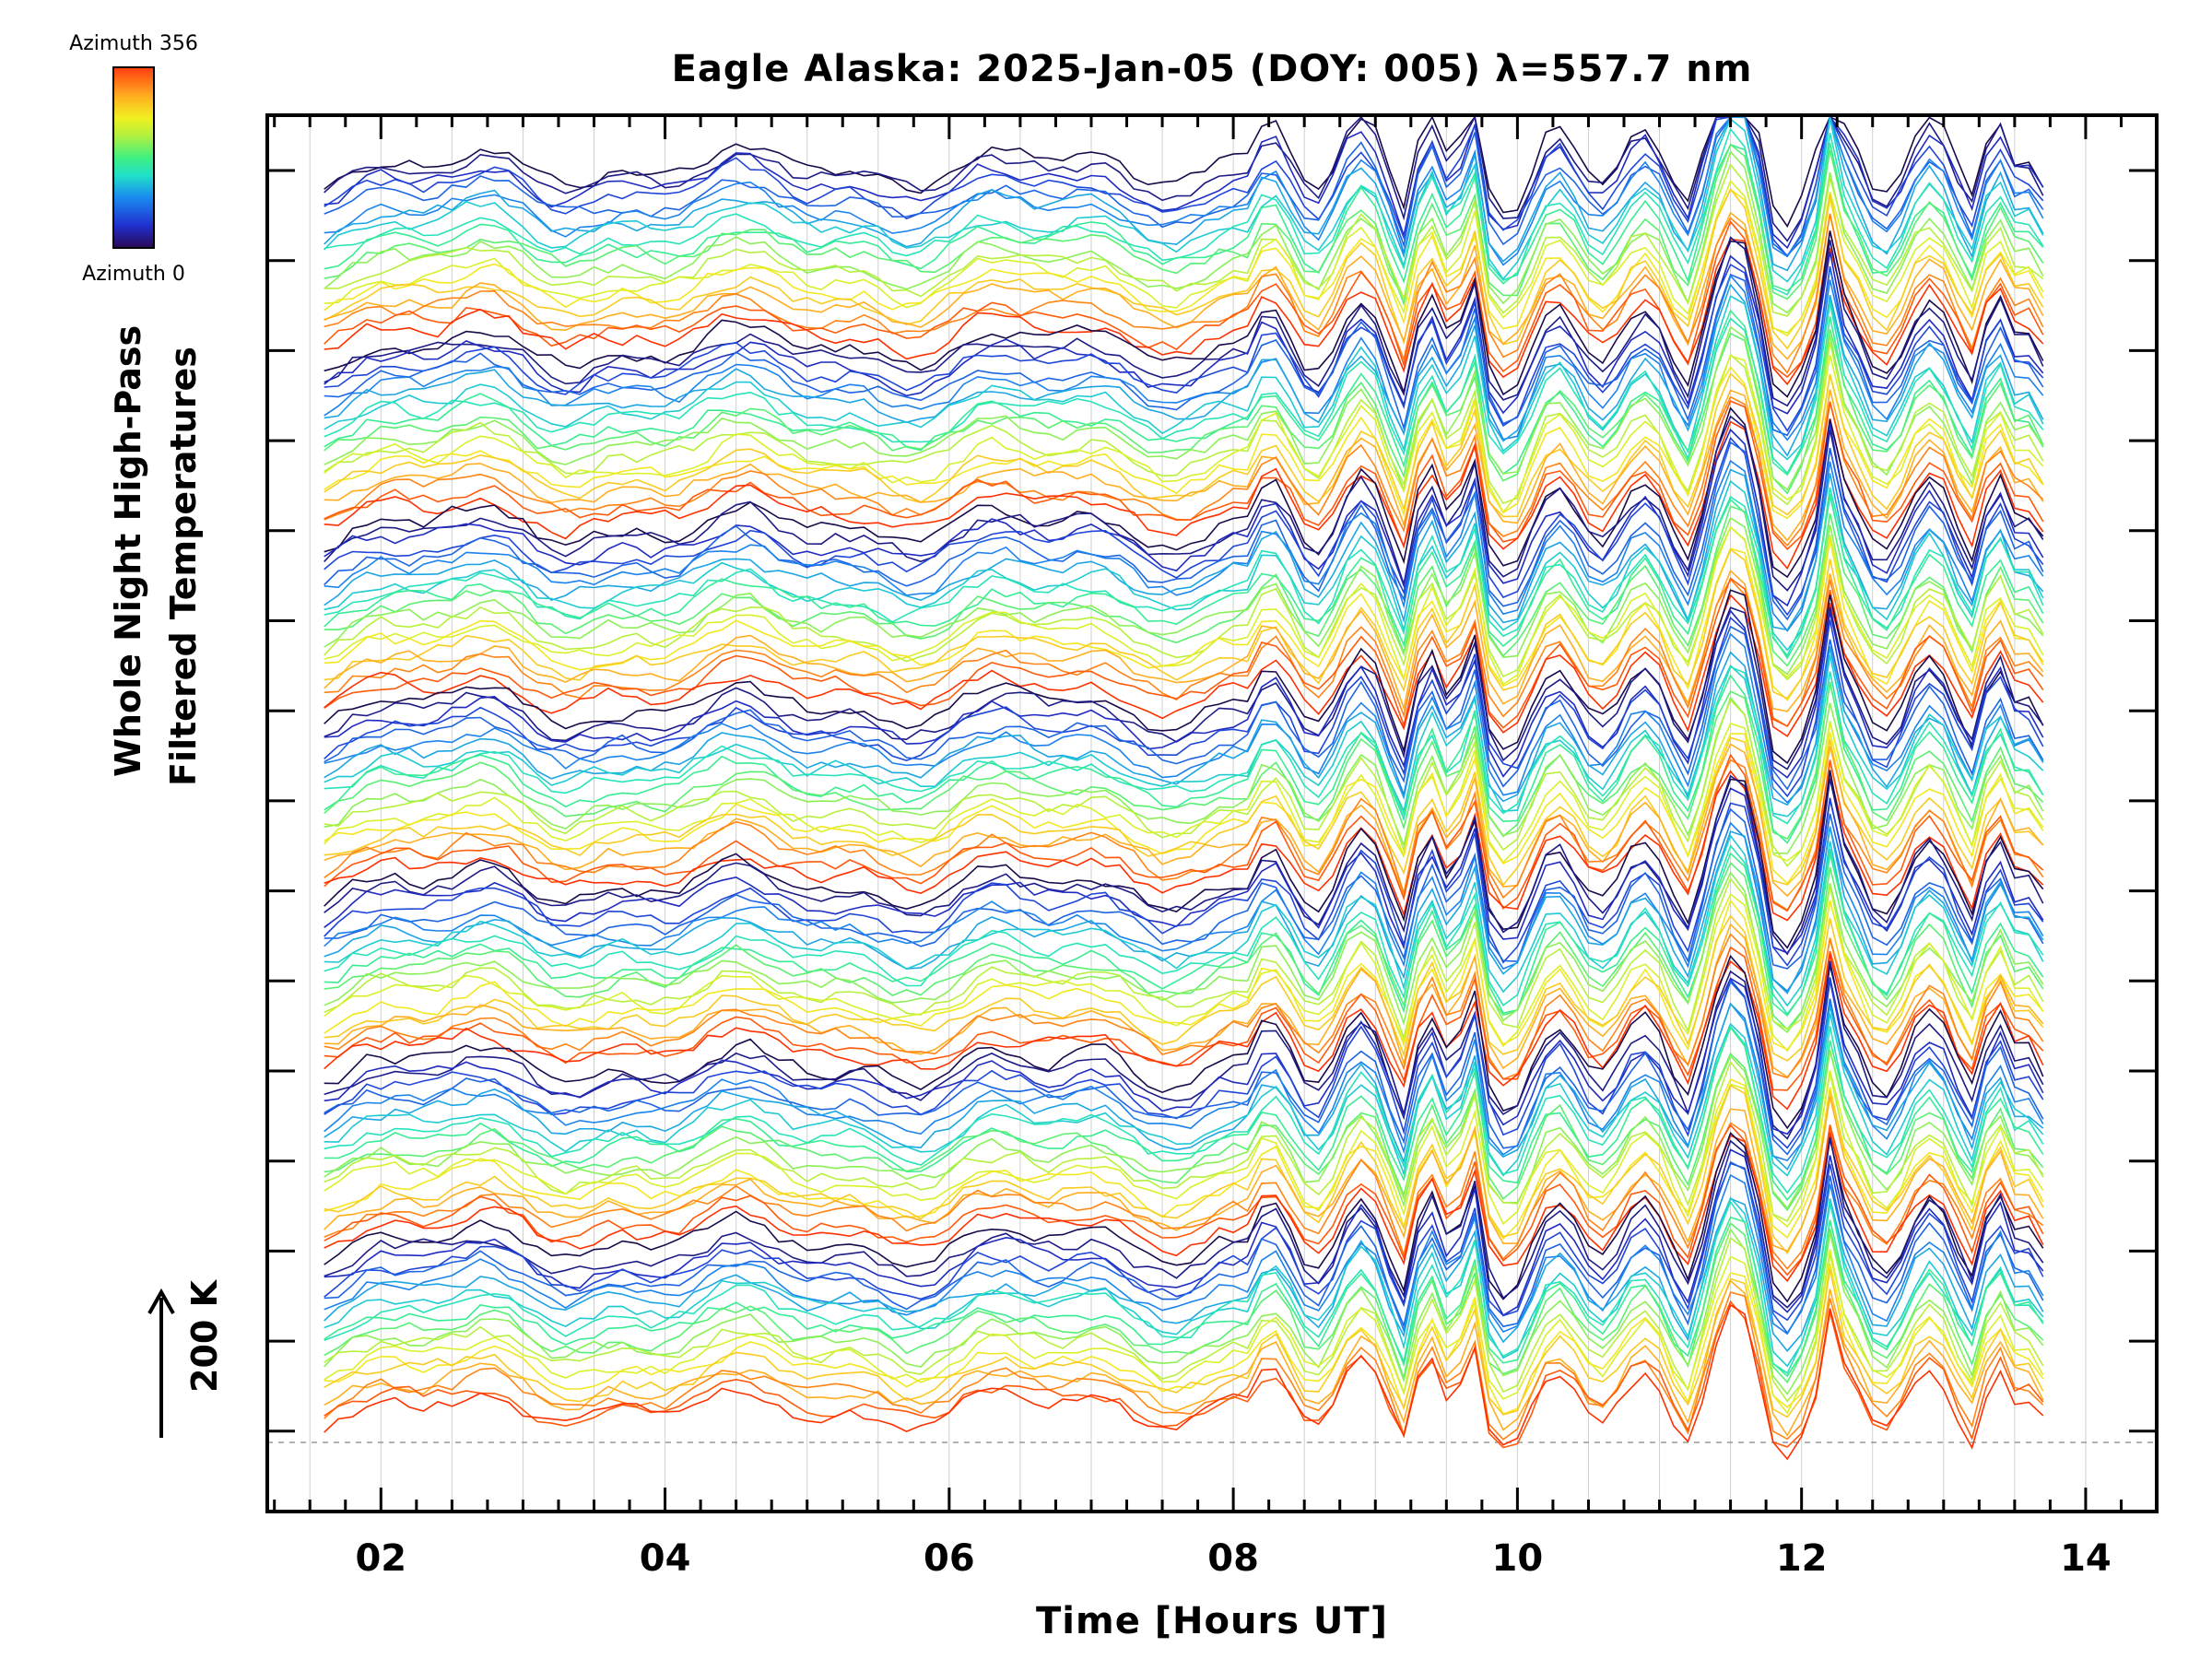 This screenshot has width=2212, height=1659. Describe the element at coordinates (161, 1301) in the screenshot. I see `scale-bar-arrow-head` at that location.